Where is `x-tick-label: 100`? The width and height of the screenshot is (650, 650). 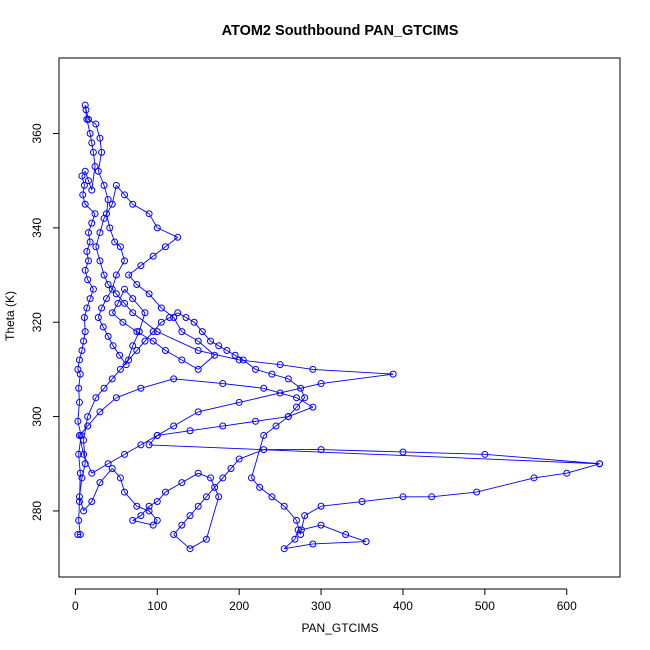 x-tick-label: 100 is located at coordinates (157, 606).